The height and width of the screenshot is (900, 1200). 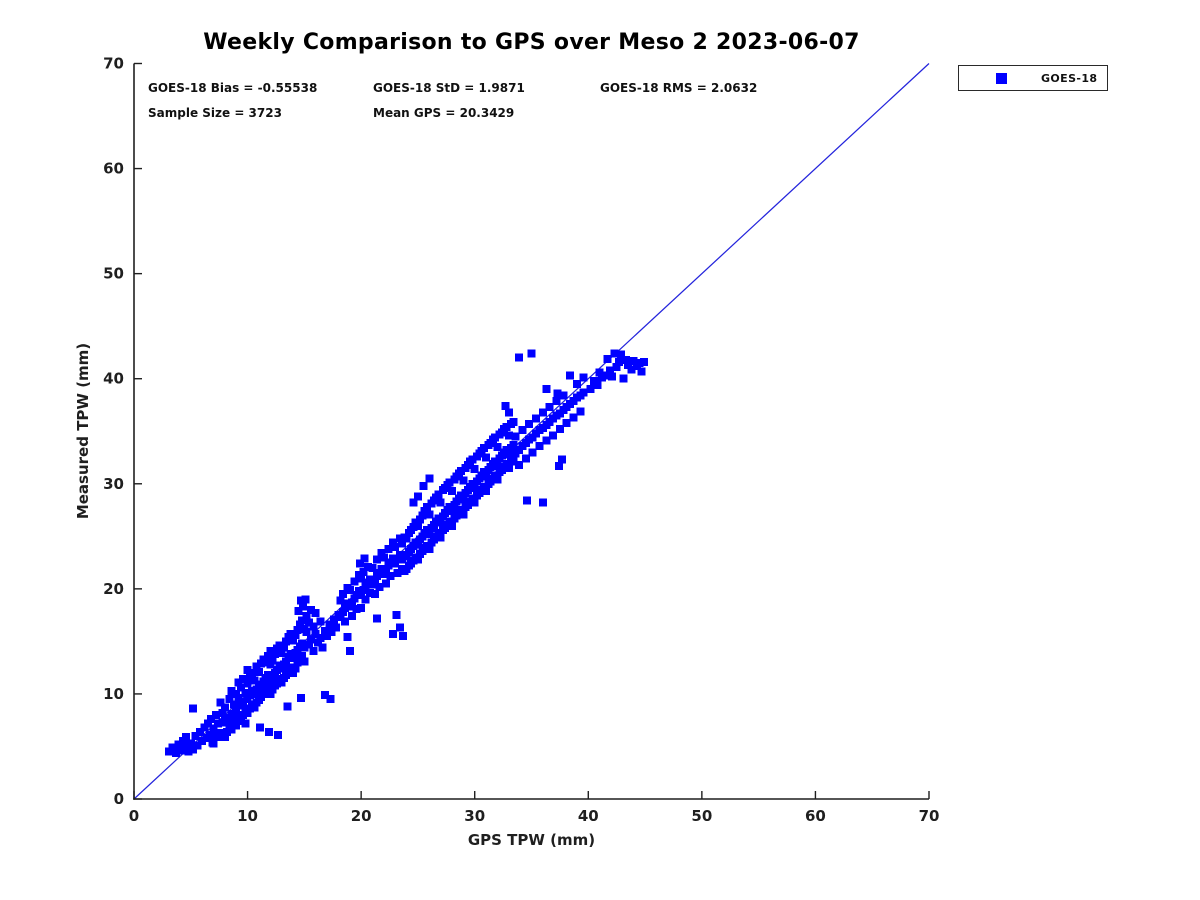 I want to click on y-tick-label: 0, so click(x=119, y=799).